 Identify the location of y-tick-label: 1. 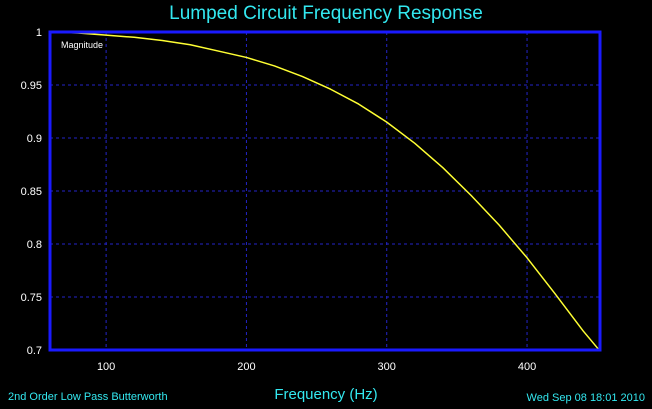
(39, 33).